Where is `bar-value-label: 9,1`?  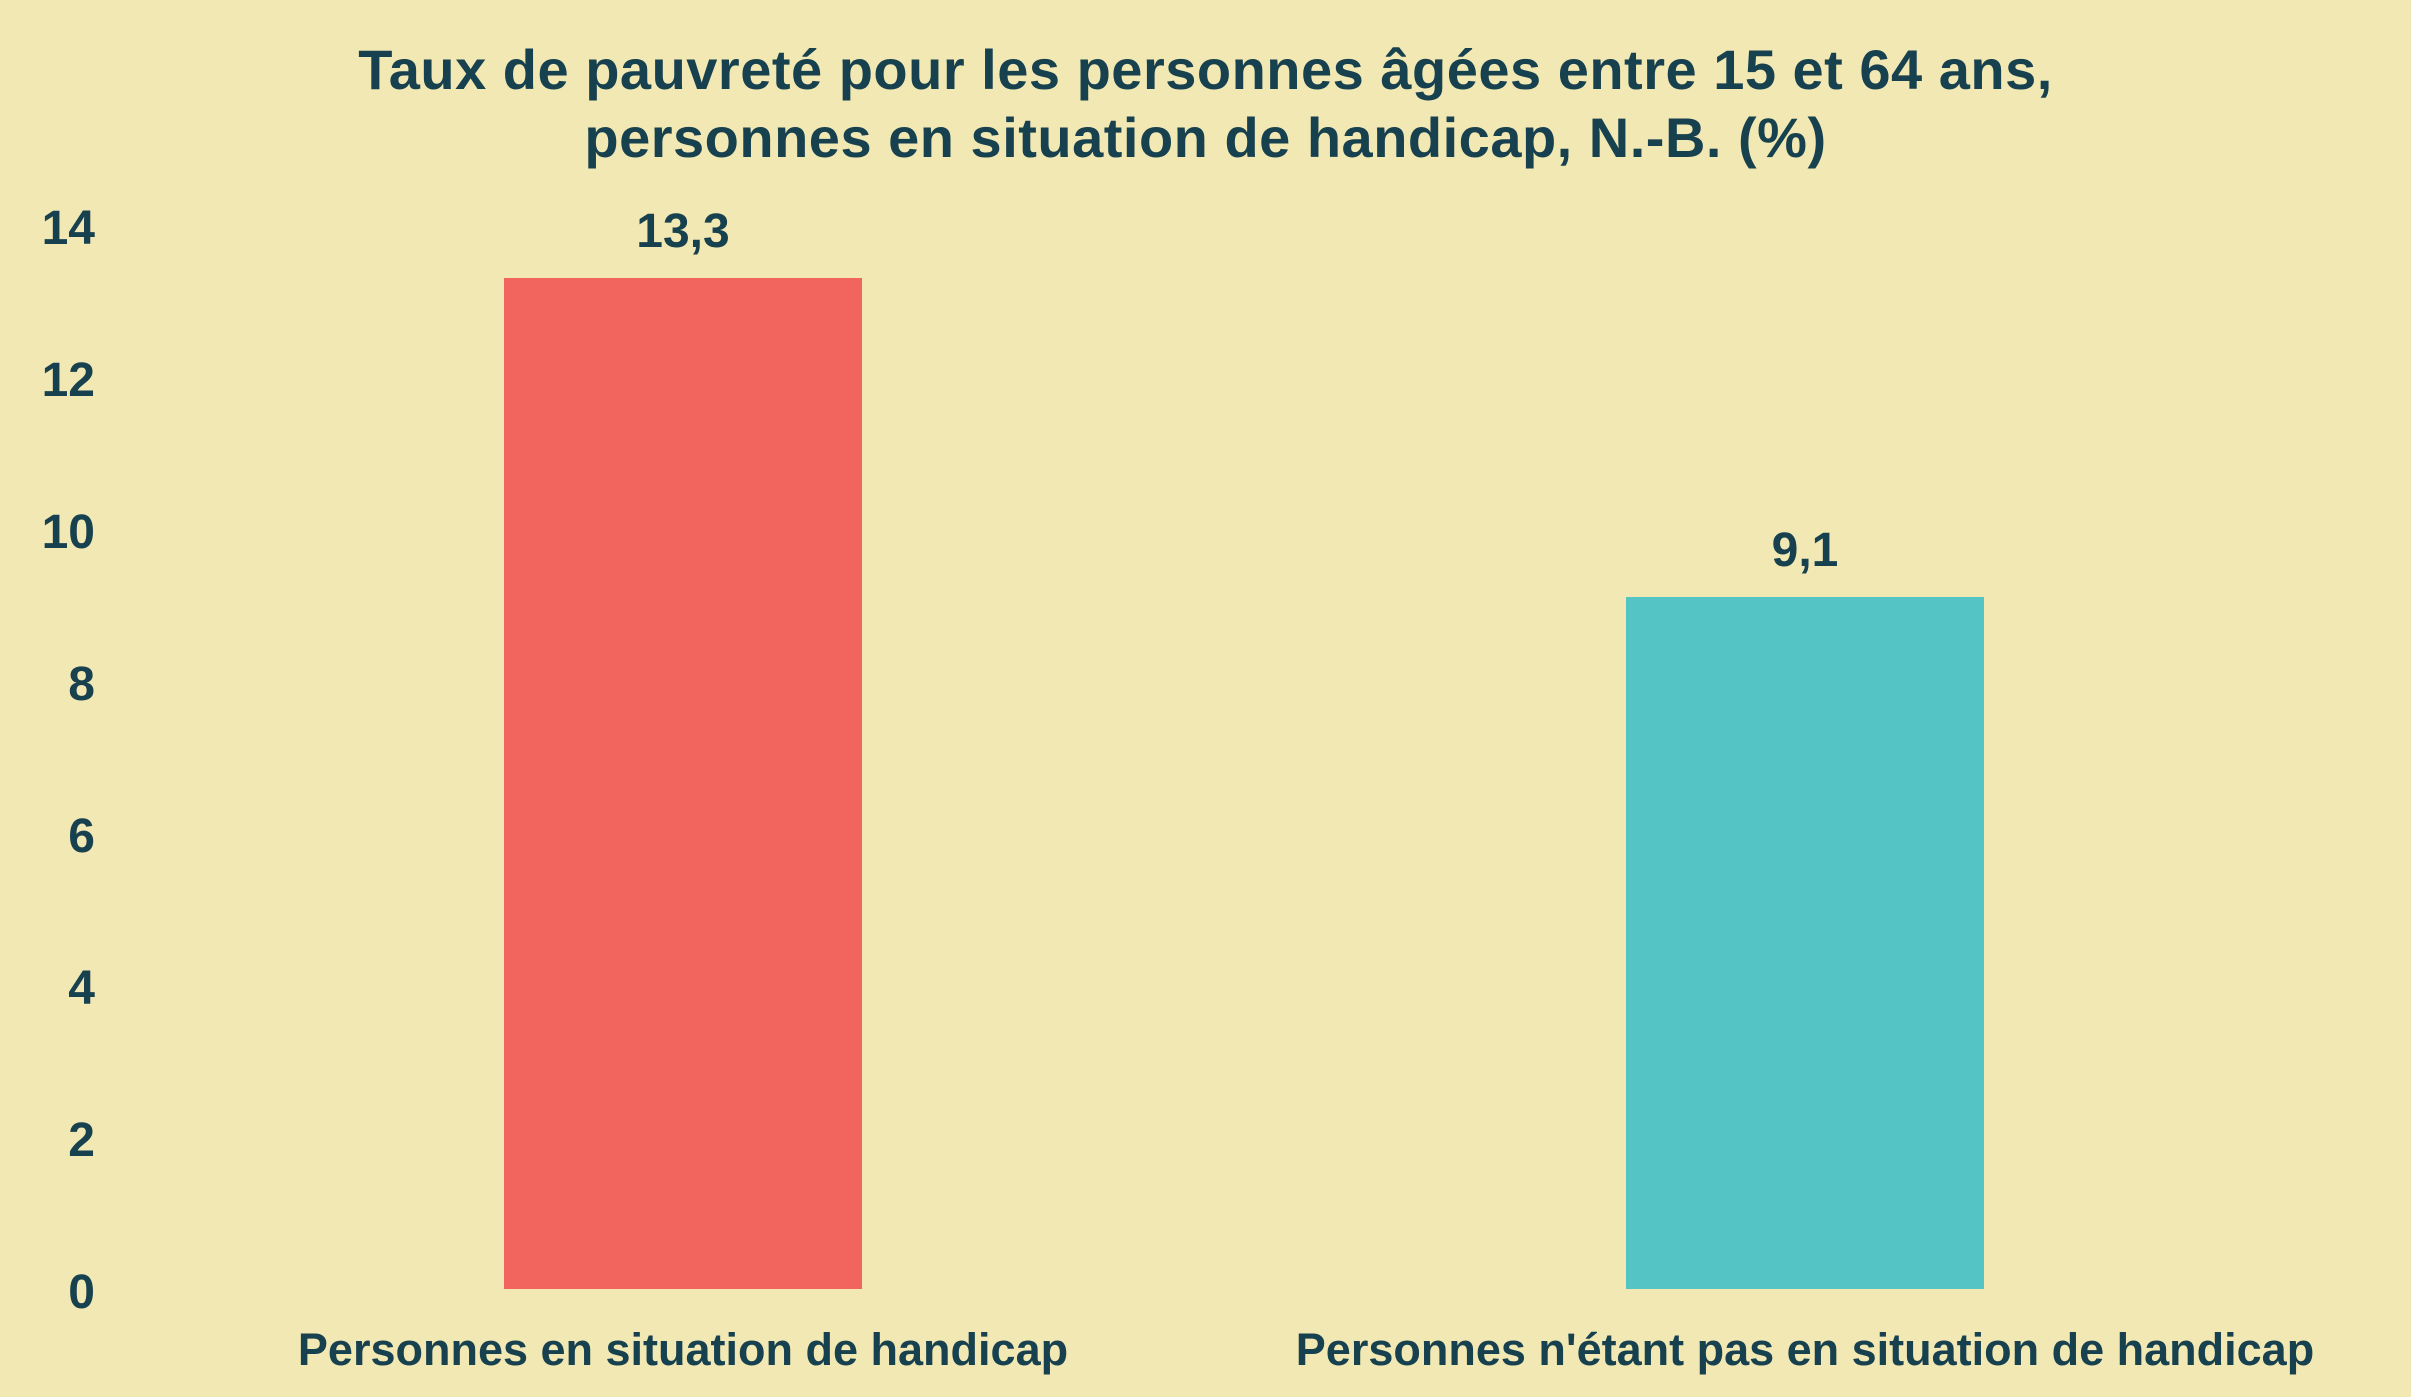 bar-value-label: 9,1 is located at coordinates (1805, 550).